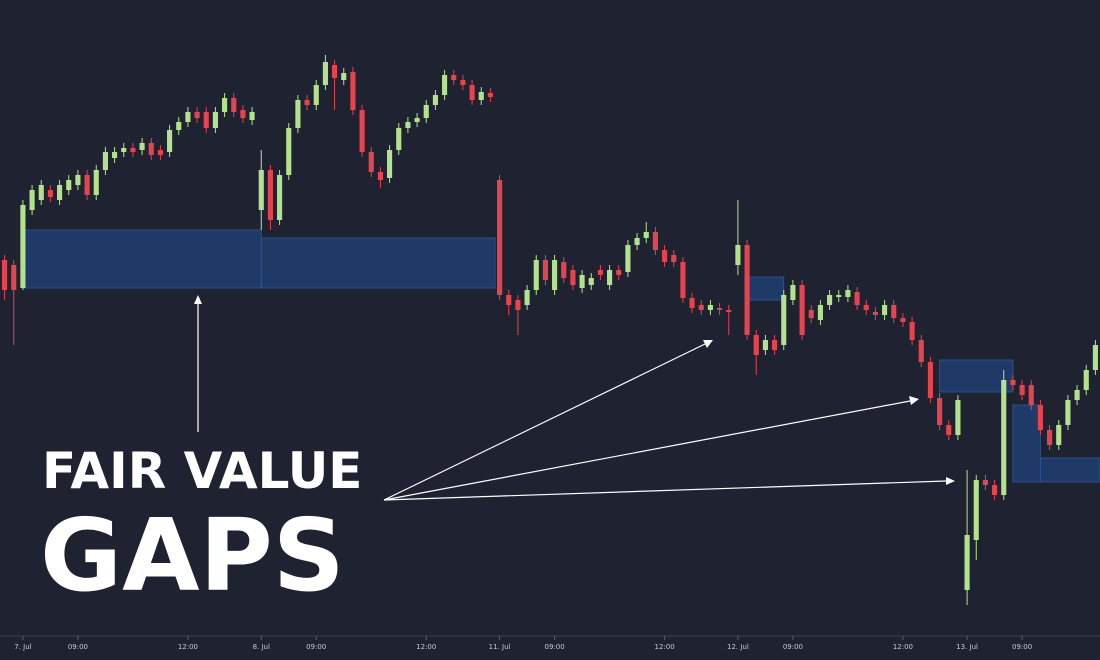  I want to click on x-tick-label: 7. Jul, so click(22, 647).